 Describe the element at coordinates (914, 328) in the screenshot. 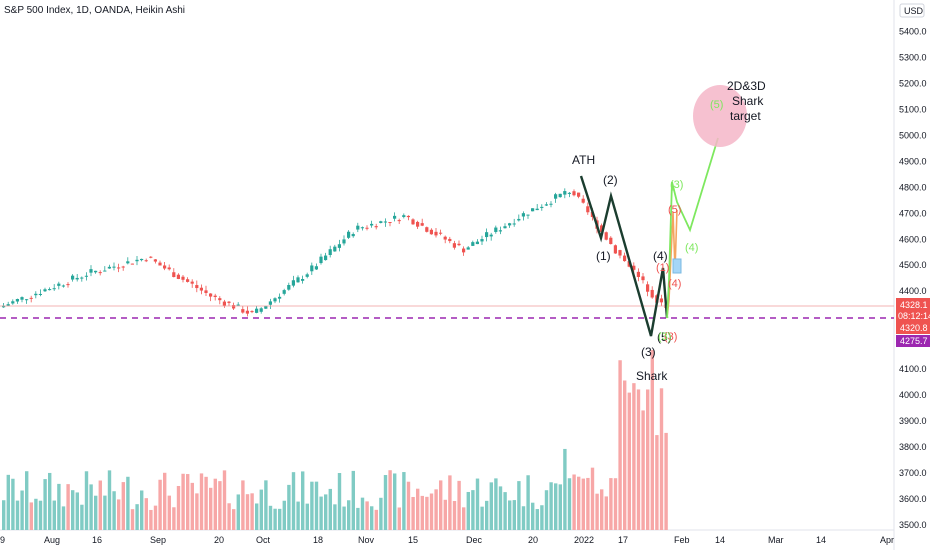

I see `prev-price-badge-value: 4320.8` at that location.